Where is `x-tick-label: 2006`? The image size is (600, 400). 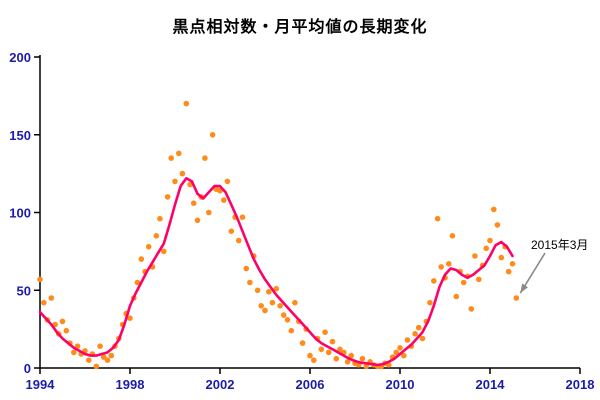 x-tick-label: 2006 is located at coordinates (310, 384).